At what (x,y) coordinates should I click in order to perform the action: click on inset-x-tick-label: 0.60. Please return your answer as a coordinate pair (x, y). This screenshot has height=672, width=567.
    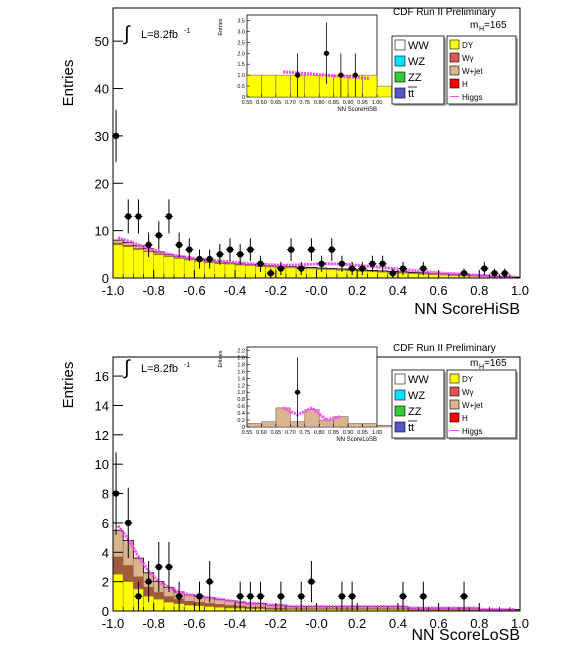
    Looking at the image, I should click on (261, 103).